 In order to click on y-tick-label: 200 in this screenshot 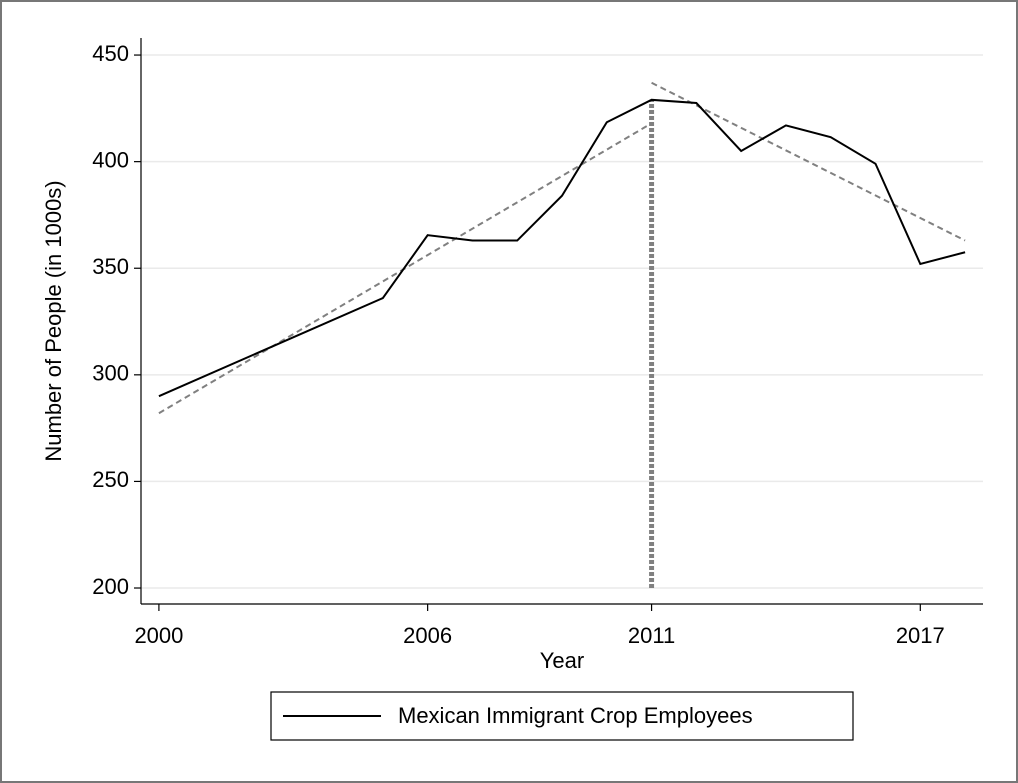, I will do `click(110, 586)`.